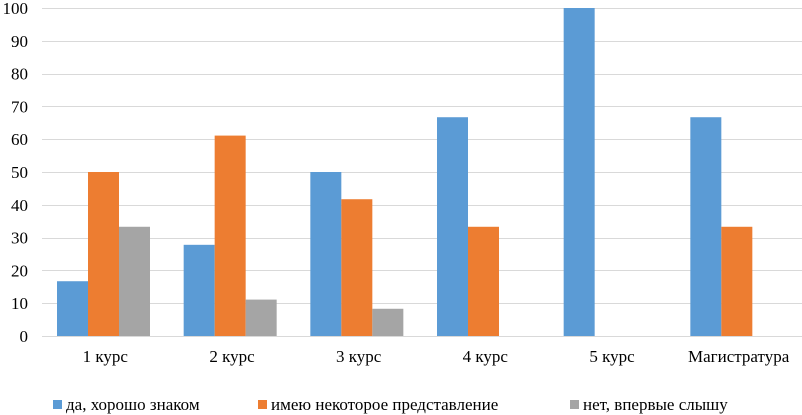 The width and height of the screenshot is (802, 415). Describe the element at coordinates (19, 238) in the screenshot. I see `y-tick-label: 30` at that location.